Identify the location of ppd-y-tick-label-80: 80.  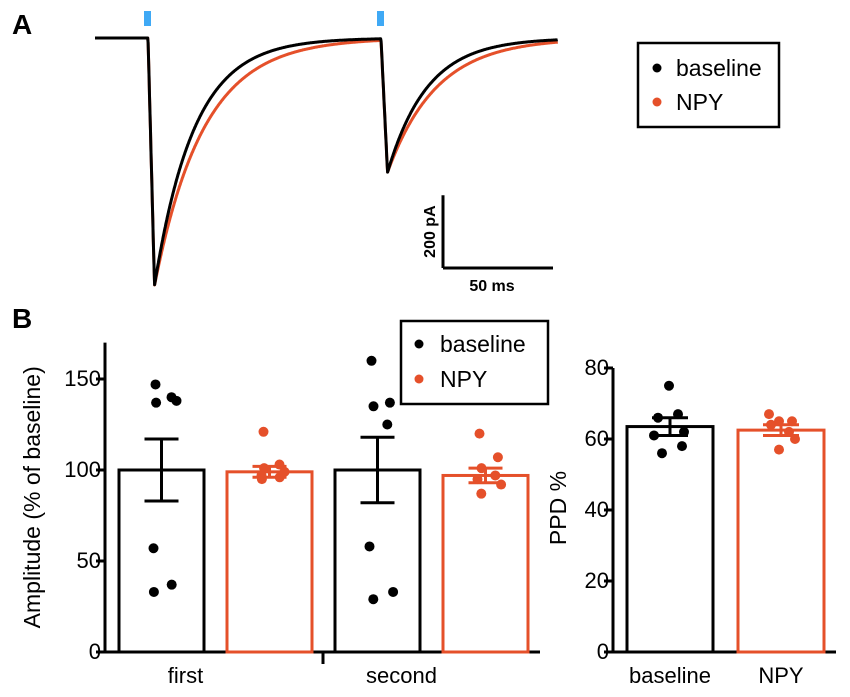
(597, 367).